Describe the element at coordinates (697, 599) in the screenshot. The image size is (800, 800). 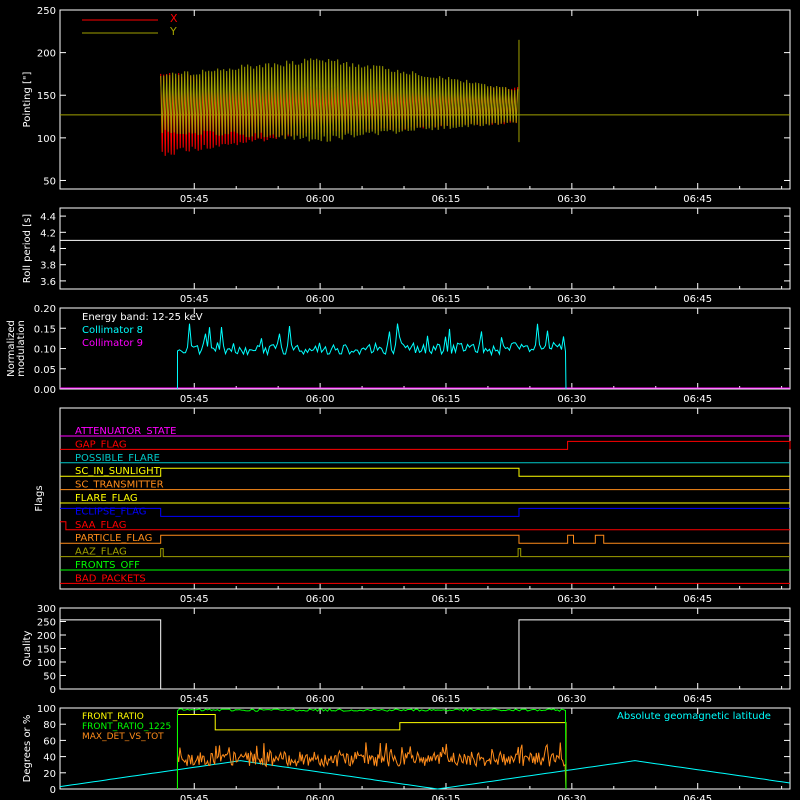
I see `flags-xtick-label: 06:45` at that location.